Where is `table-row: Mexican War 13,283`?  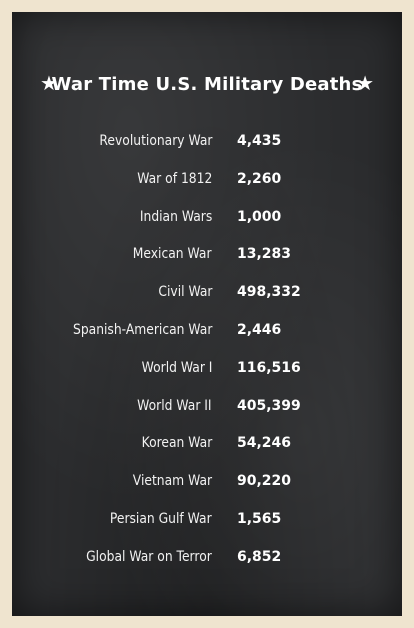
table-row: Mexican War 13,283 is located at coordinates (207, 258).